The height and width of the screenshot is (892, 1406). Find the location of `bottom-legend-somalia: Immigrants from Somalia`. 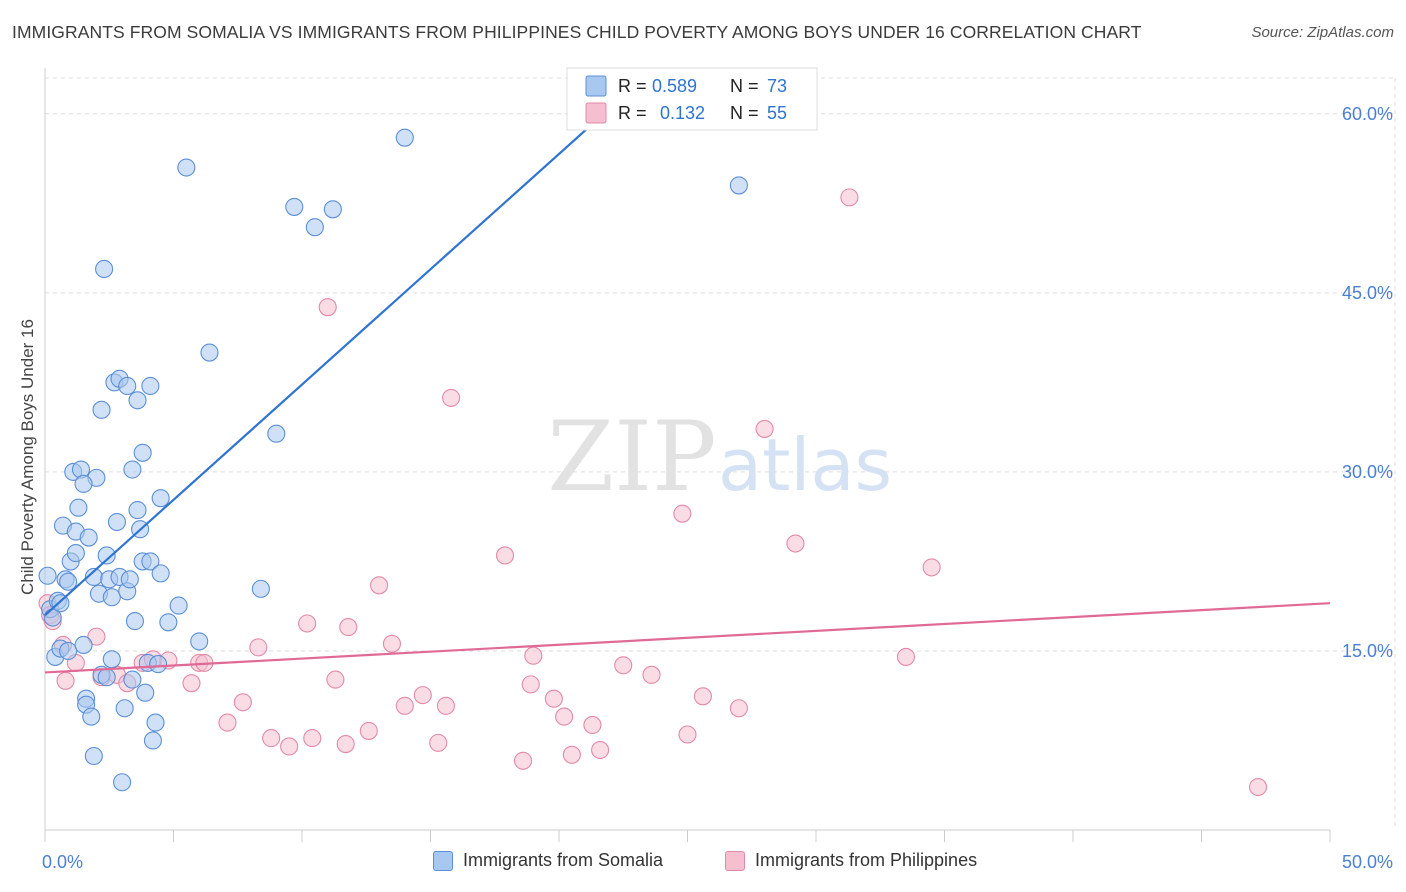

bottom-legend-somalia: Immigrants from Somalia is located at coordinates (548, 860).